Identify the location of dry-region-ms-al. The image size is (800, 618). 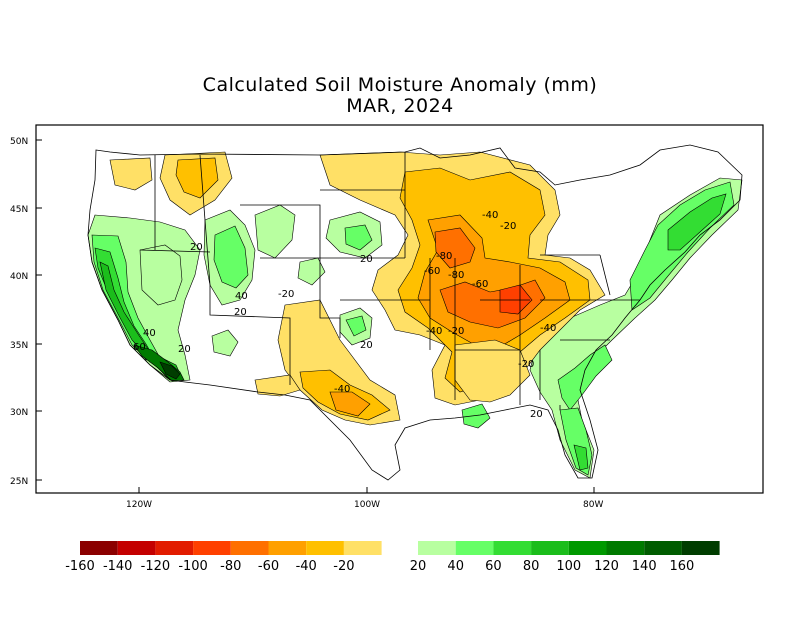
(492, 371).